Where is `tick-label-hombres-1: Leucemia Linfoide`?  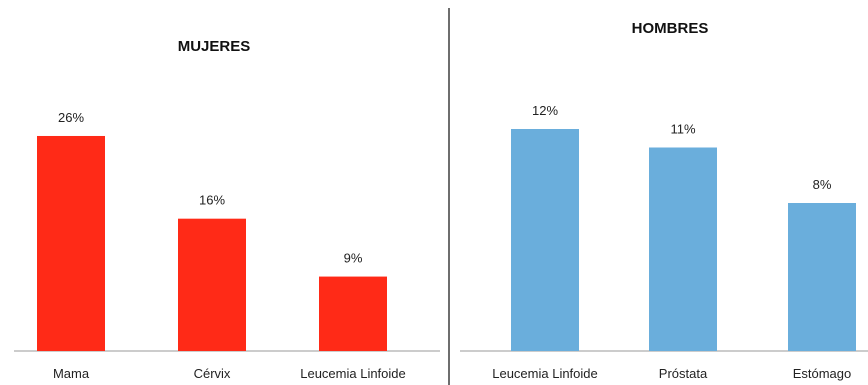 tick-label-hombres-1: Leucemia Linfoide is located at coordinates (545, 373).